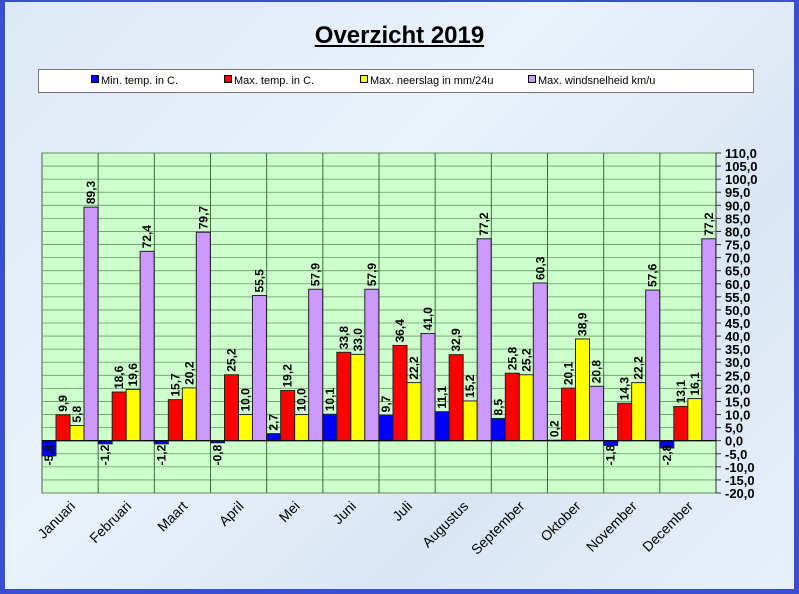 The image size is (799, 594). I want to click on data-label: 19,2, so click(288, 376).